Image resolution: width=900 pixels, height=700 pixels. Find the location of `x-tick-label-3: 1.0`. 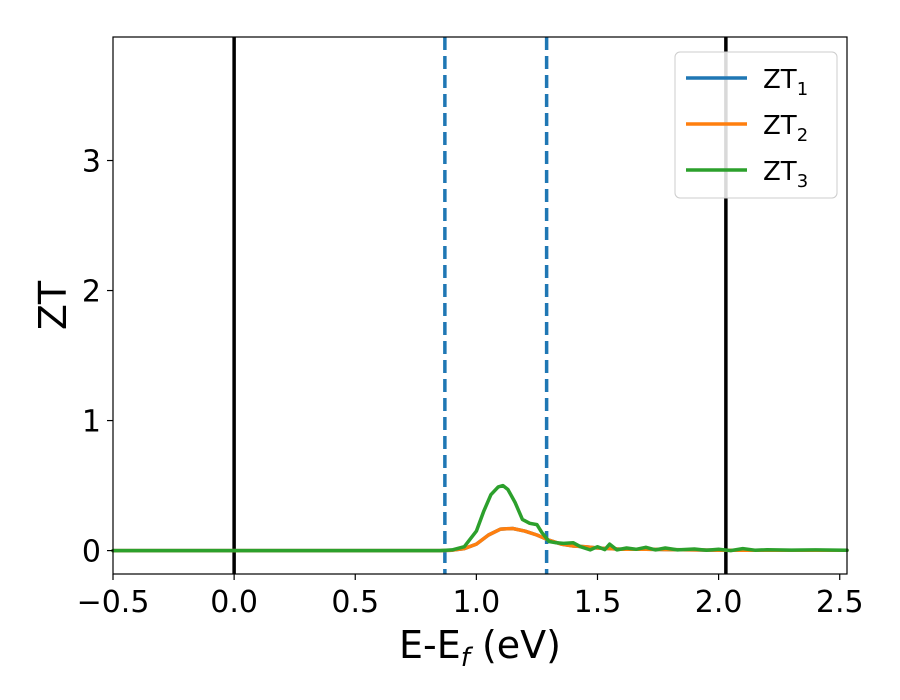

x-tick-label-3: 1.0 is located at coordinates (477, 602).